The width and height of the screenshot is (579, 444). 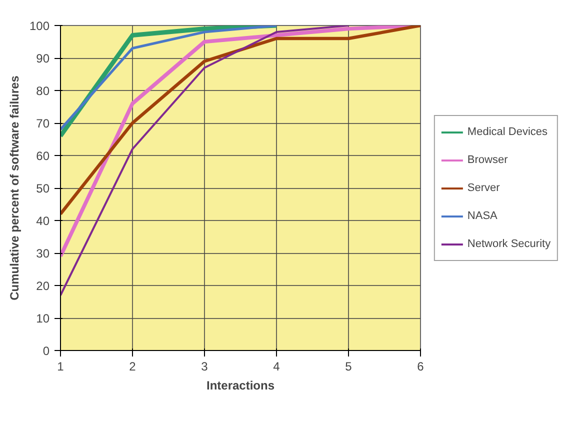 What do you see at coordinates (14, 187) in the screenshot?
I see `y-axis-title: Cumulative percent of software failures` at bounding box center [14, 187].